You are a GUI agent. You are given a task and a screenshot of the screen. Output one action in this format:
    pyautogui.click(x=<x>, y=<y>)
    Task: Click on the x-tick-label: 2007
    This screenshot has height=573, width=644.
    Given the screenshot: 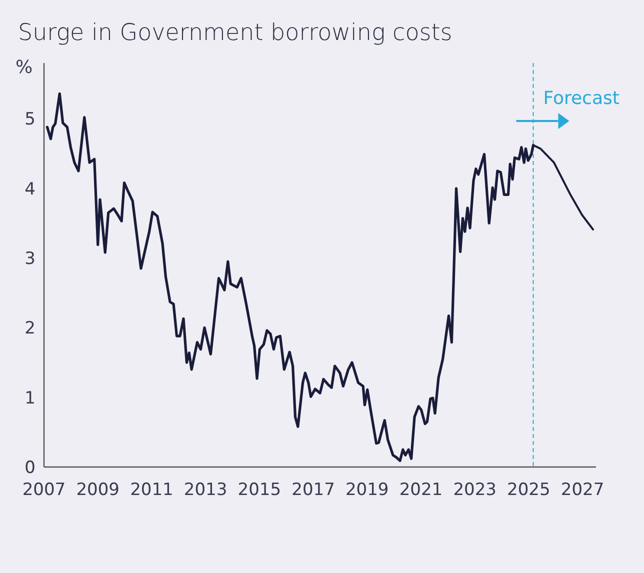 What is the action you would take?
    pyautogui.click(x=44, y=490)
    